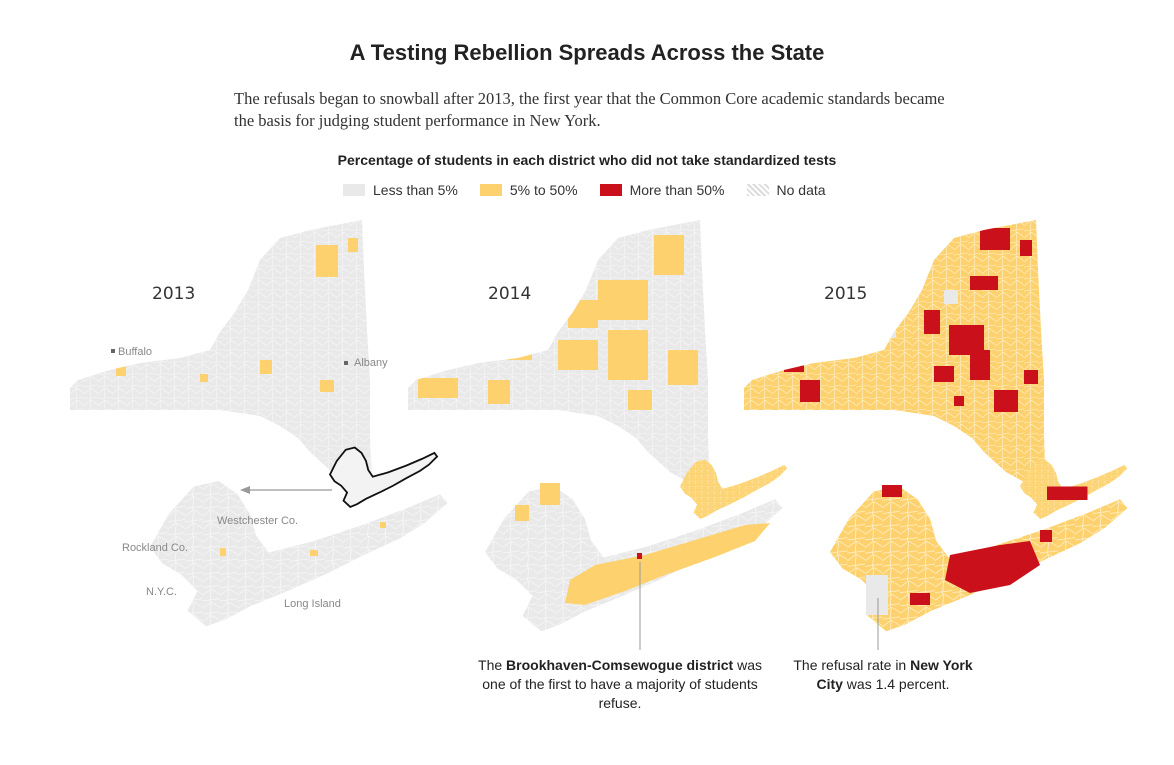  What do you see at coordinates (895, 351) in the screenshot?
I see `state-map-2015` at bounding box center [895, 351].